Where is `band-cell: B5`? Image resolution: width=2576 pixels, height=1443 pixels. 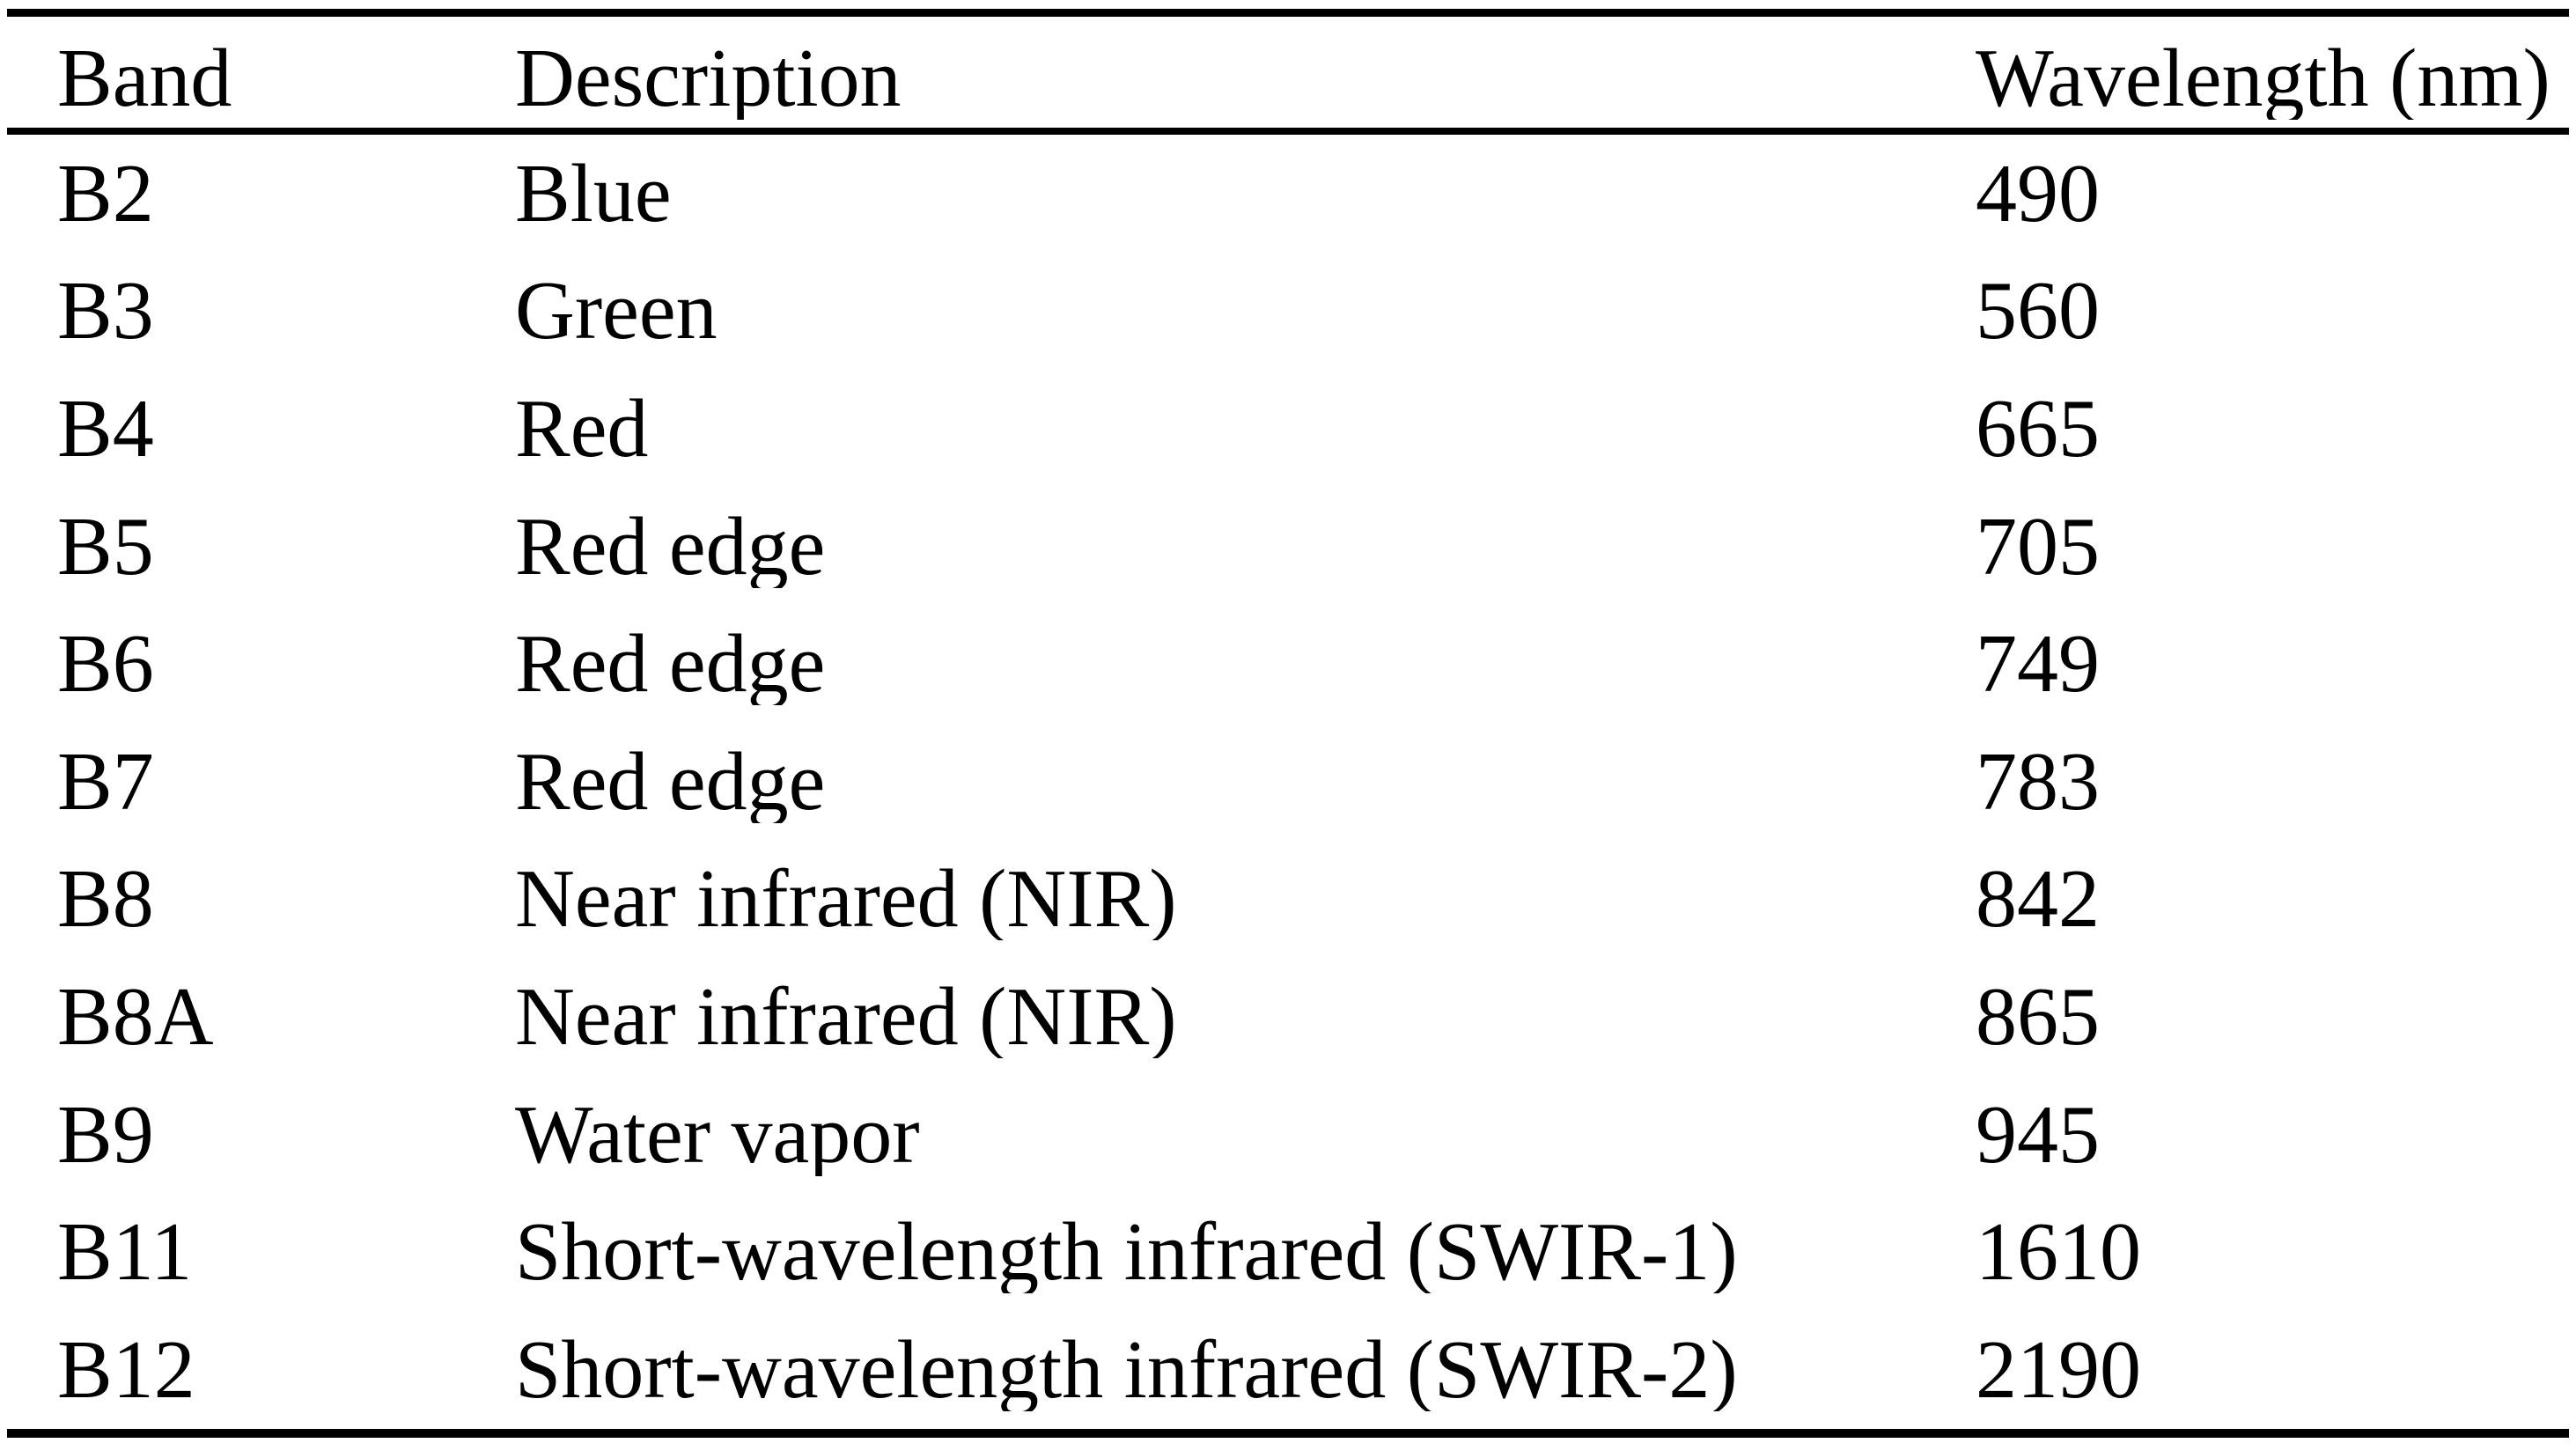
band-cell: B5 is located at coordinates (105, 546).